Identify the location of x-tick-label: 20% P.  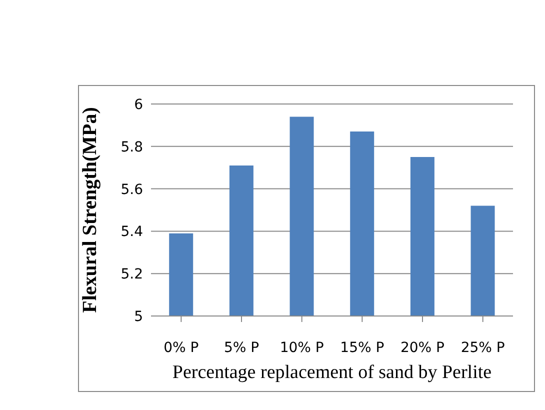
(422, 348).